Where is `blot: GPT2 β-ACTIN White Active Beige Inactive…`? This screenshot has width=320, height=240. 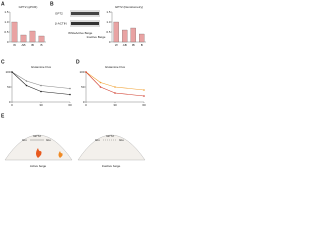
blot: GPT2 β-ACTIN White Active Beige Inactive… is located at coordinates (80, 24).